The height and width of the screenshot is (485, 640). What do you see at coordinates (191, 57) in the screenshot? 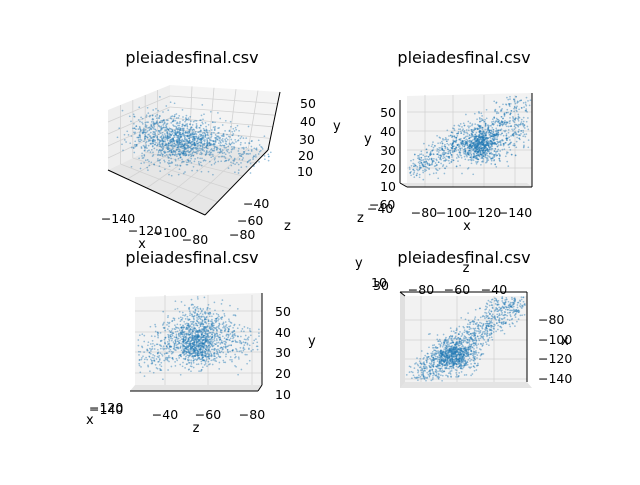
I see `title: pleiadesfinal.csv` at bounding box center [191, 57].